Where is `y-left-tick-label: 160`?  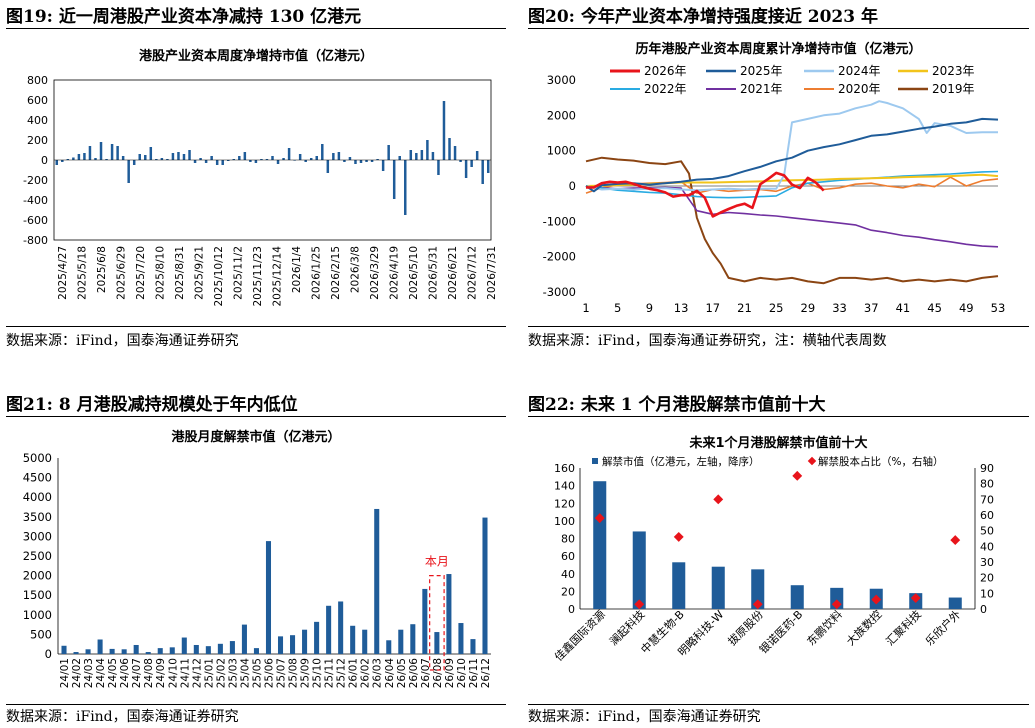
y-left-tick-label: 160 is located at coordinates (564, 468).